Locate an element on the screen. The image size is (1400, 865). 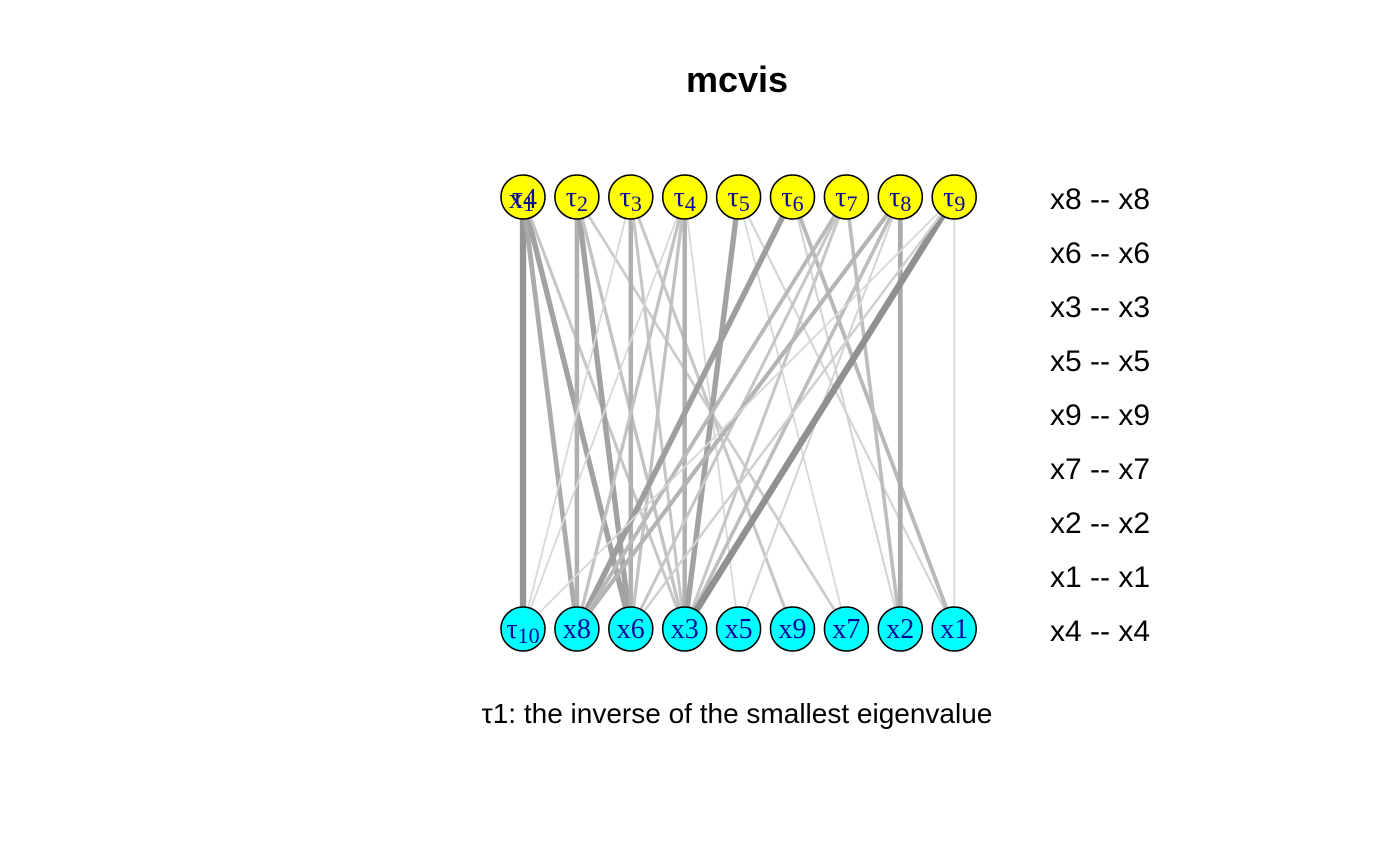
top-node-t4: τ4 is located at coordinates (684, 197).